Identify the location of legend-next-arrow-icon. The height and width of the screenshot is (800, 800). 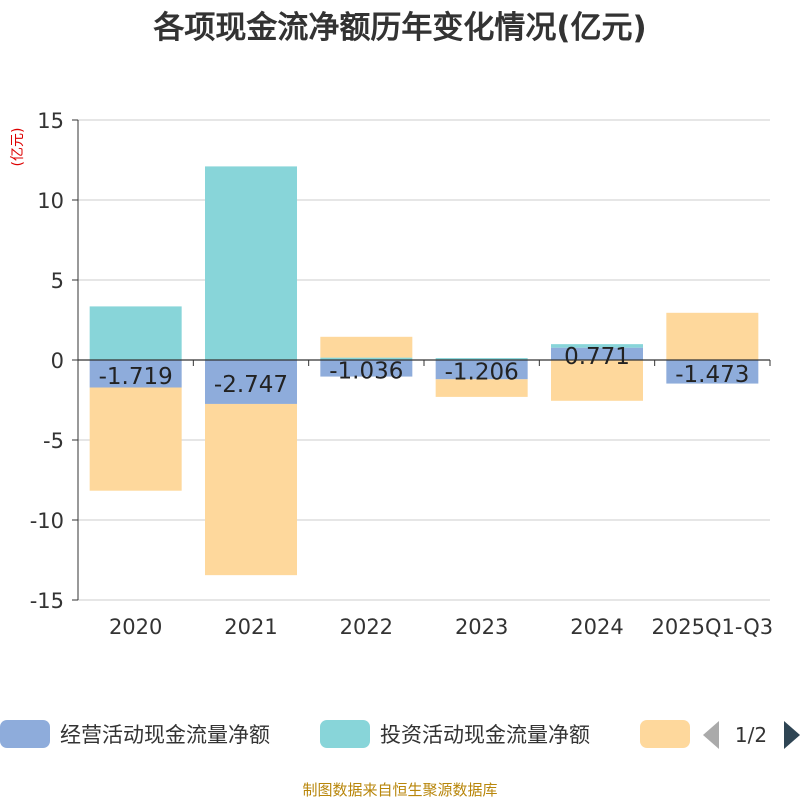
(792, 735).